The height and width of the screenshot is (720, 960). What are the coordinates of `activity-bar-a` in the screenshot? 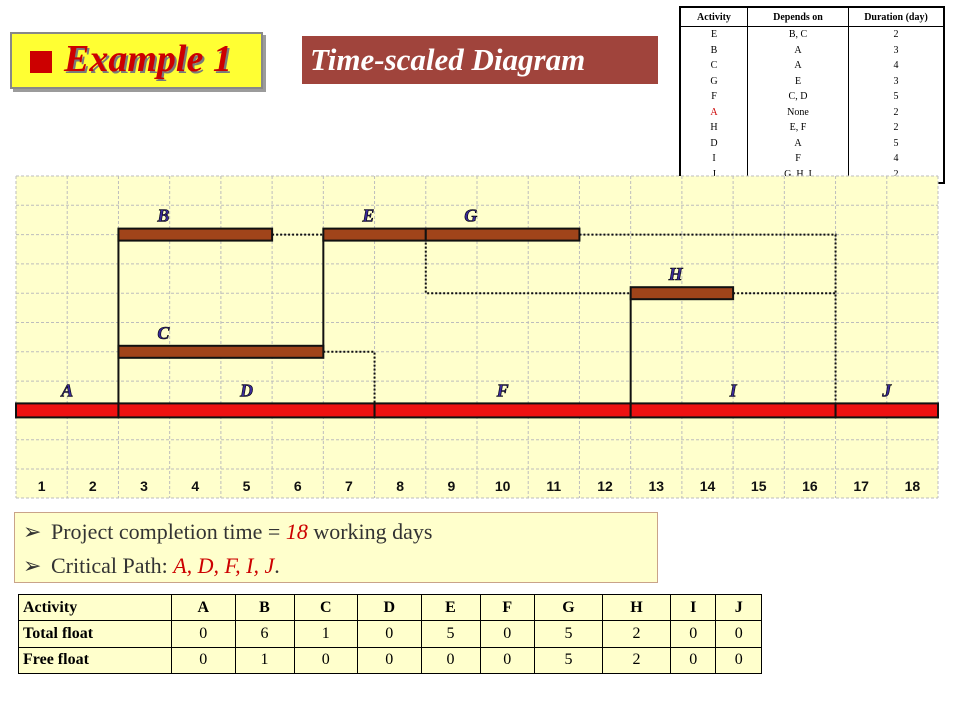 It's located at (67, 410).